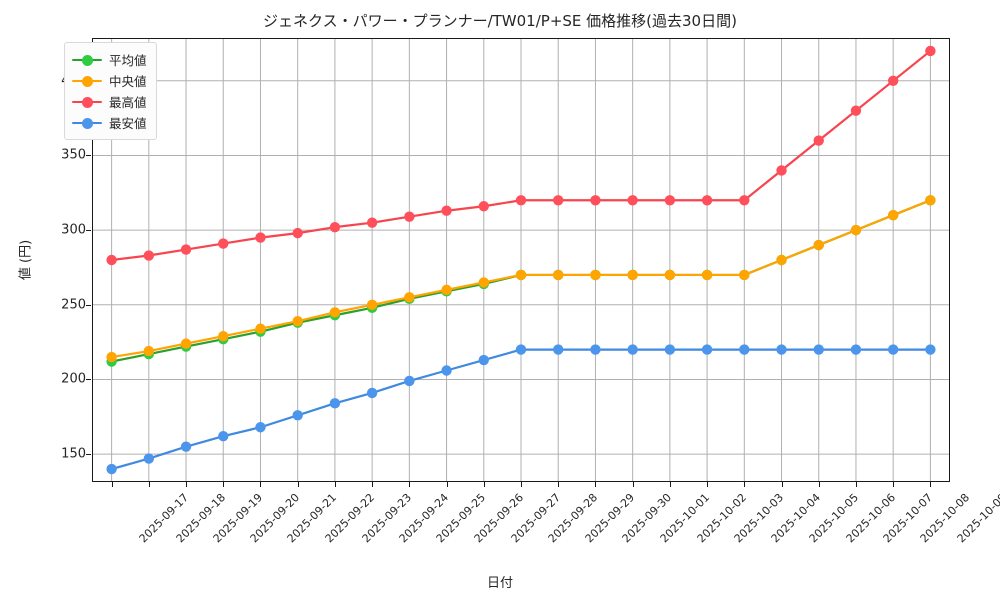 The height and width of the screenshot is (600, 1000). I want to click on legend-label: 最高値, so click(128, 102).